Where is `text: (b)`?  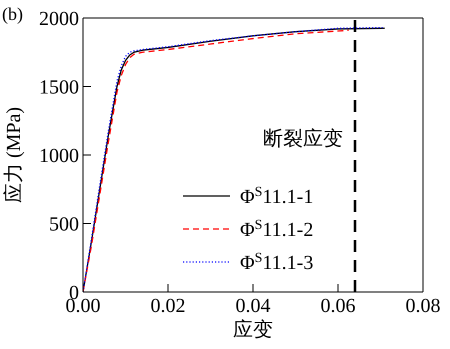 text: (b) is located at coordinates (12, 14).